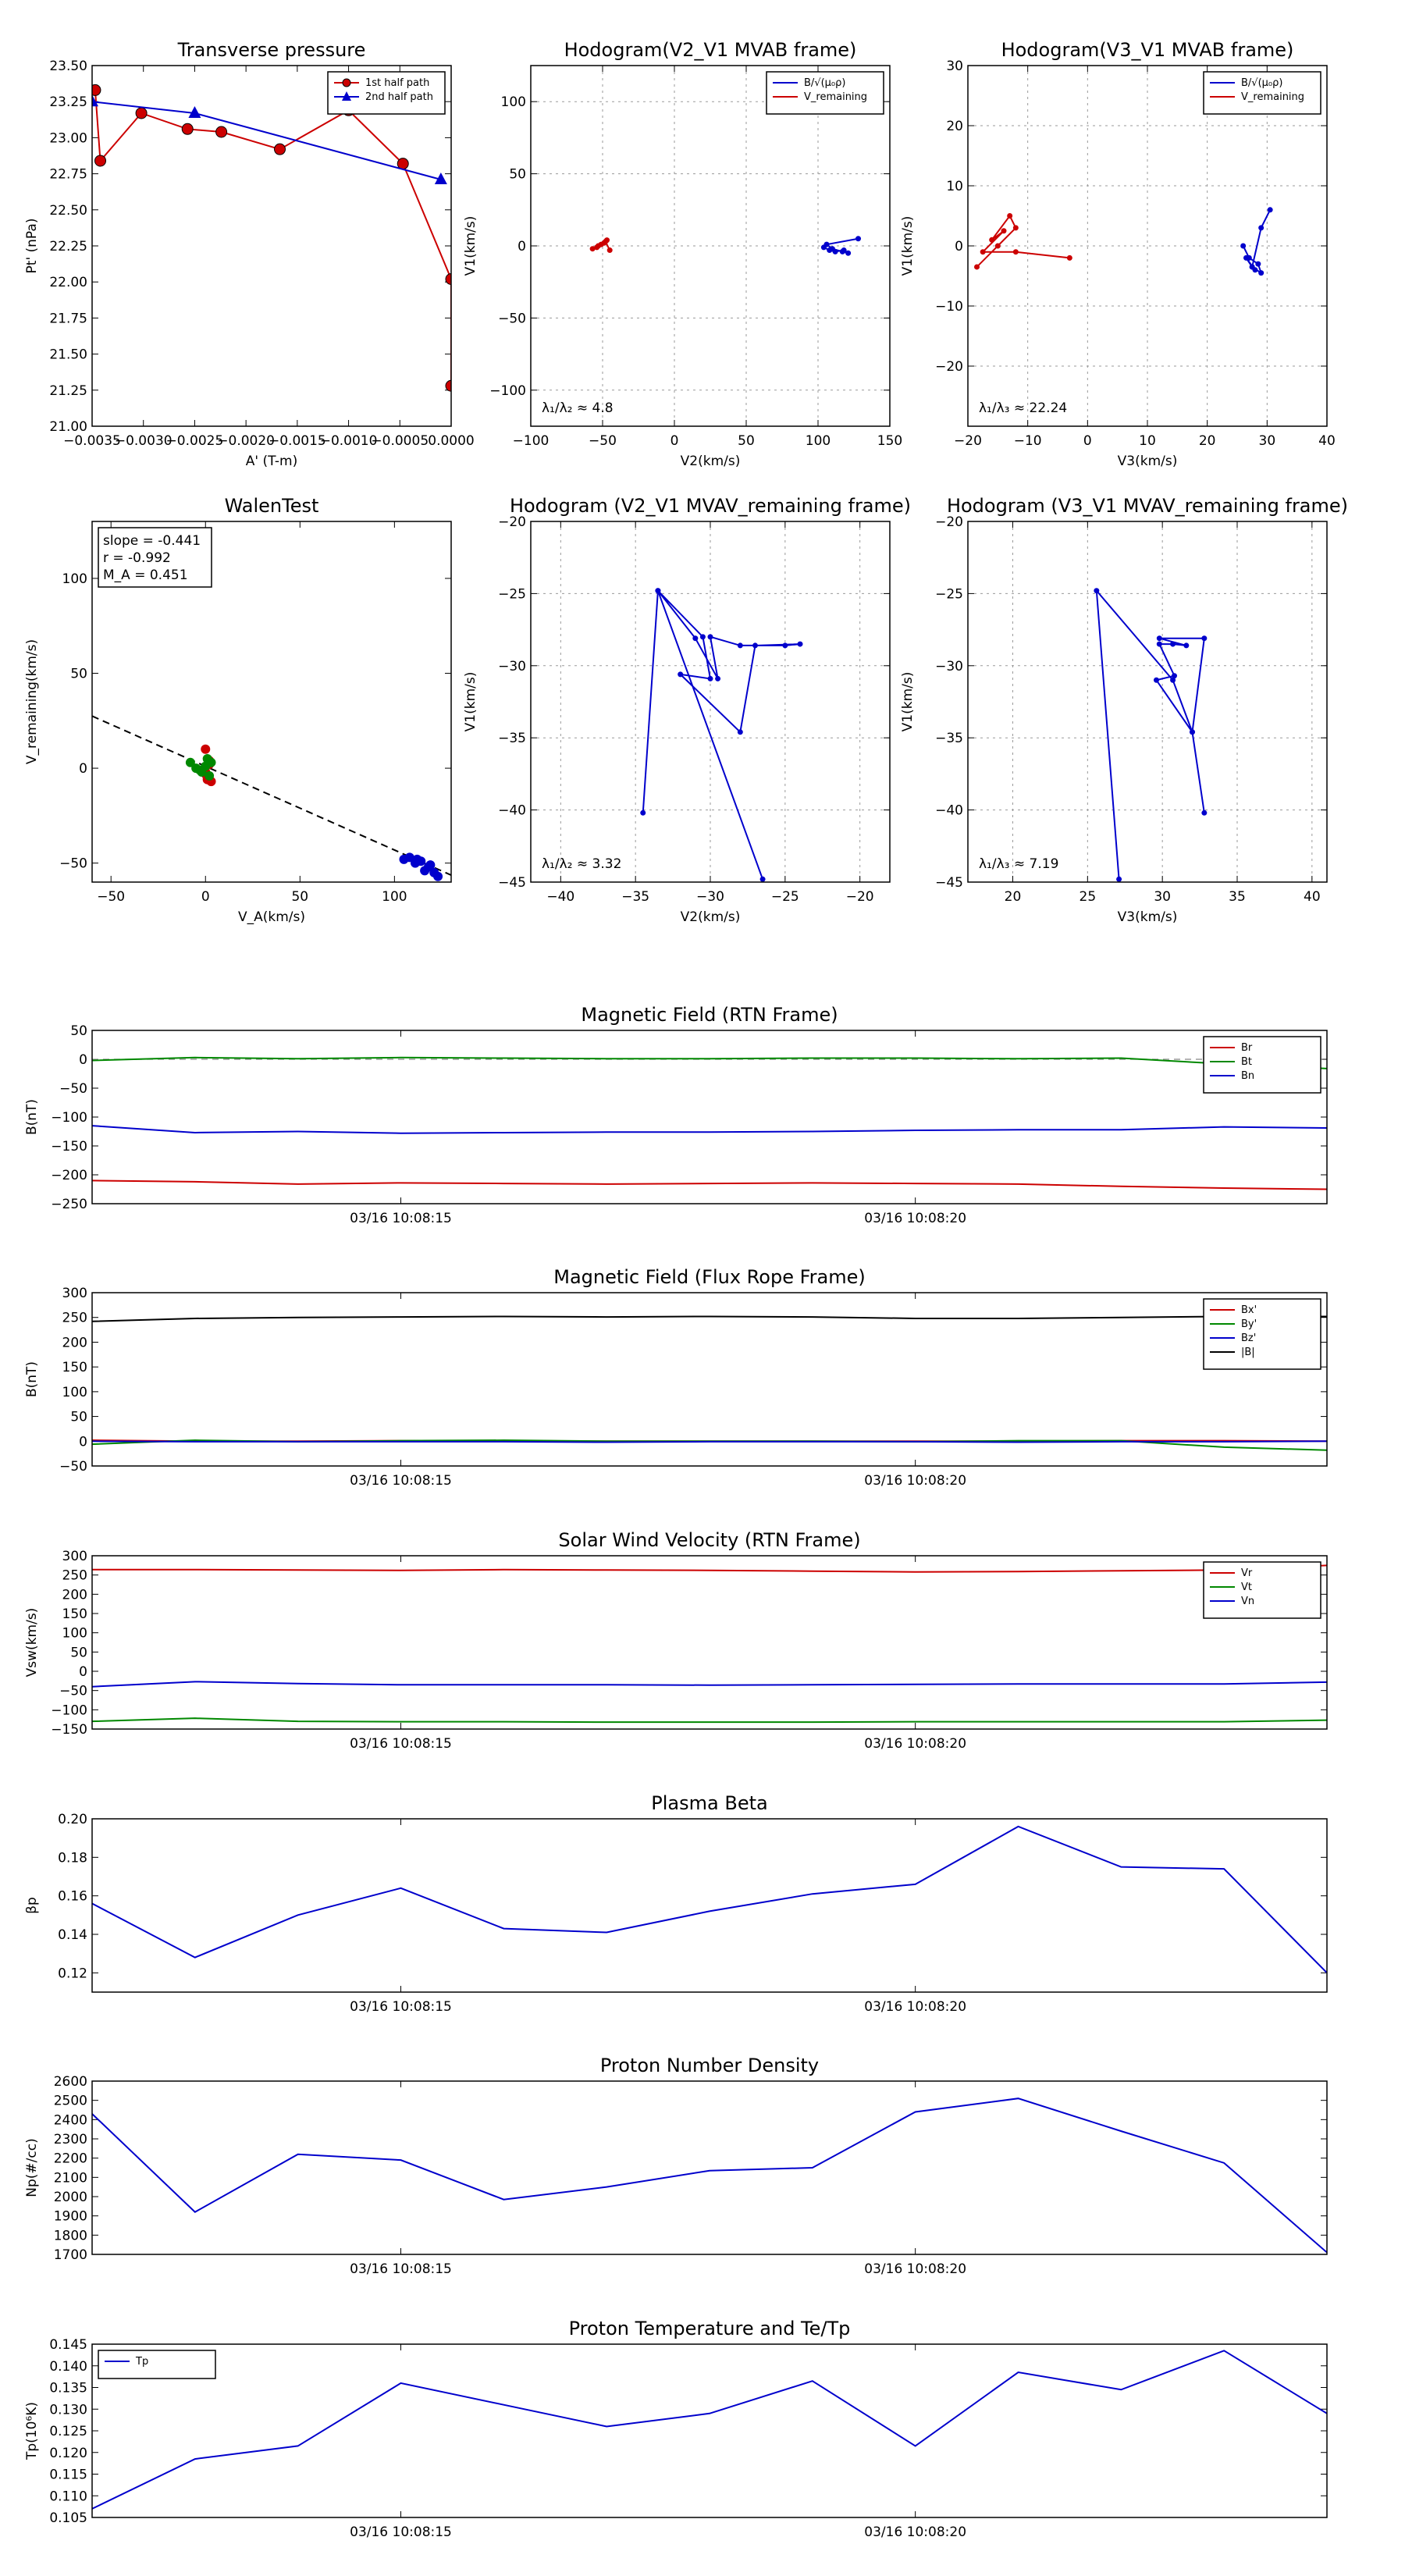 The width and height of the screenshot is (1405, 2576). What do you see at coordinates (111, 897) in the screenshot?
I see `x-tick-label: −50` at bounding box center [111, 897].